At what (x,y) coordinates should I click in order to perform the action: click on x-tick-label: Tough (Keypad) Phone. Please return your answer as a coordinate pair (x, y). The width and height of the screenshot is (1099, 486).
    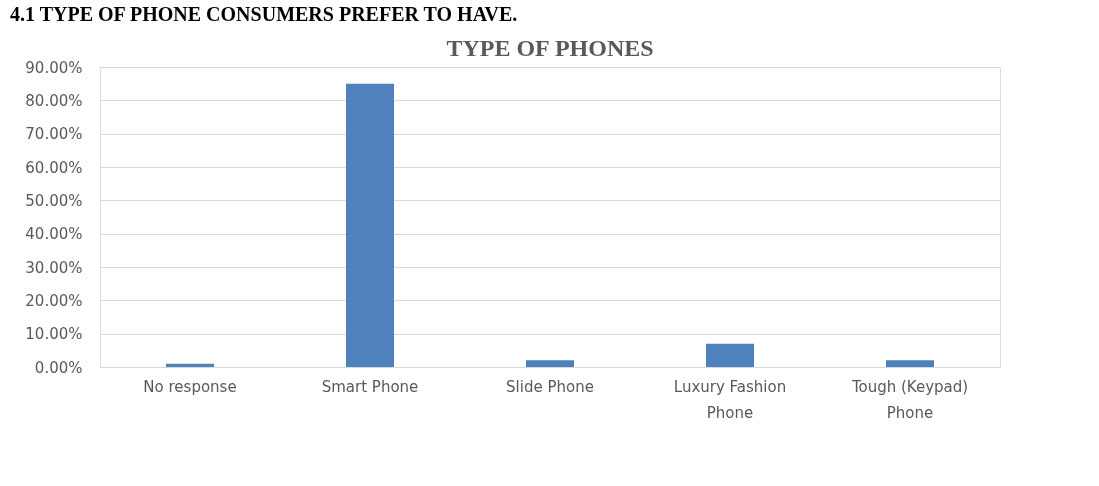
    Looking at the image, I should click on (909, 399).